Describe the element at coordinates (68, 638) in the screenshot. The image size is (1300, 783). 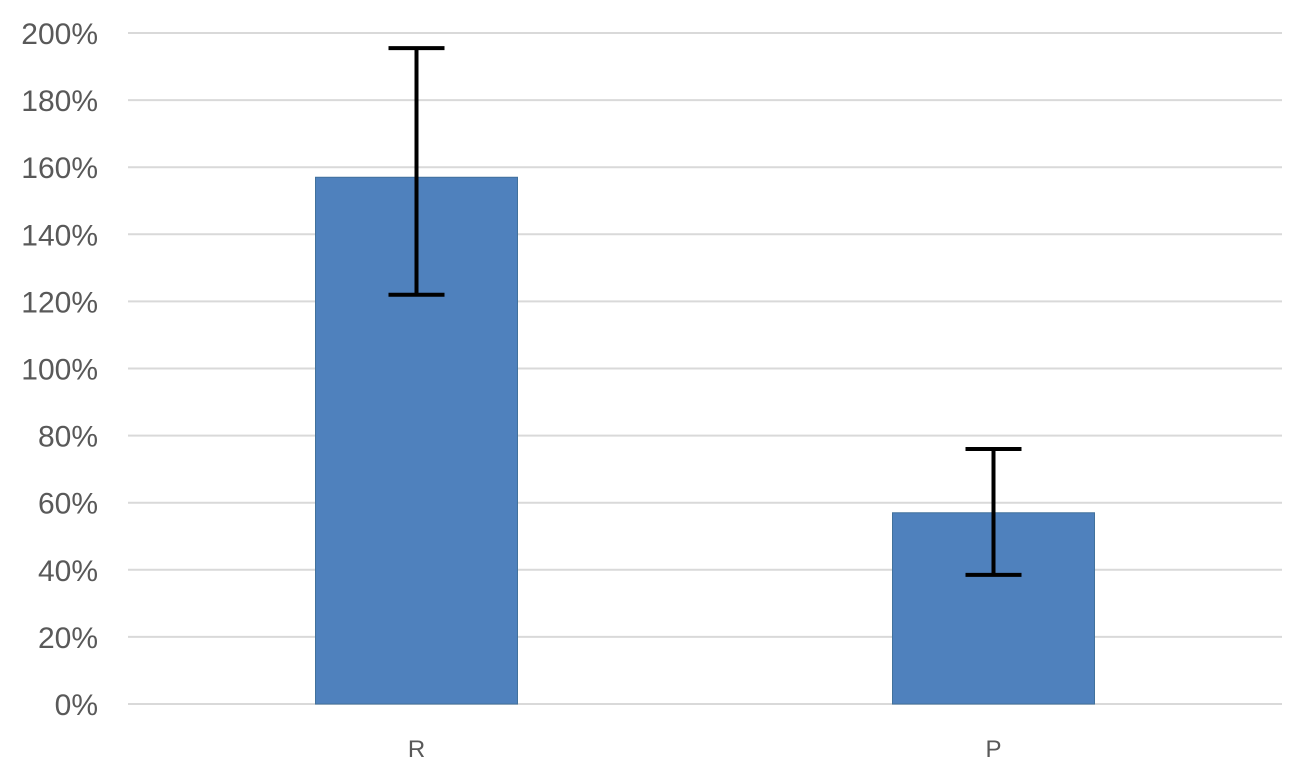
I see `y-tick-label: 20%` at that location.